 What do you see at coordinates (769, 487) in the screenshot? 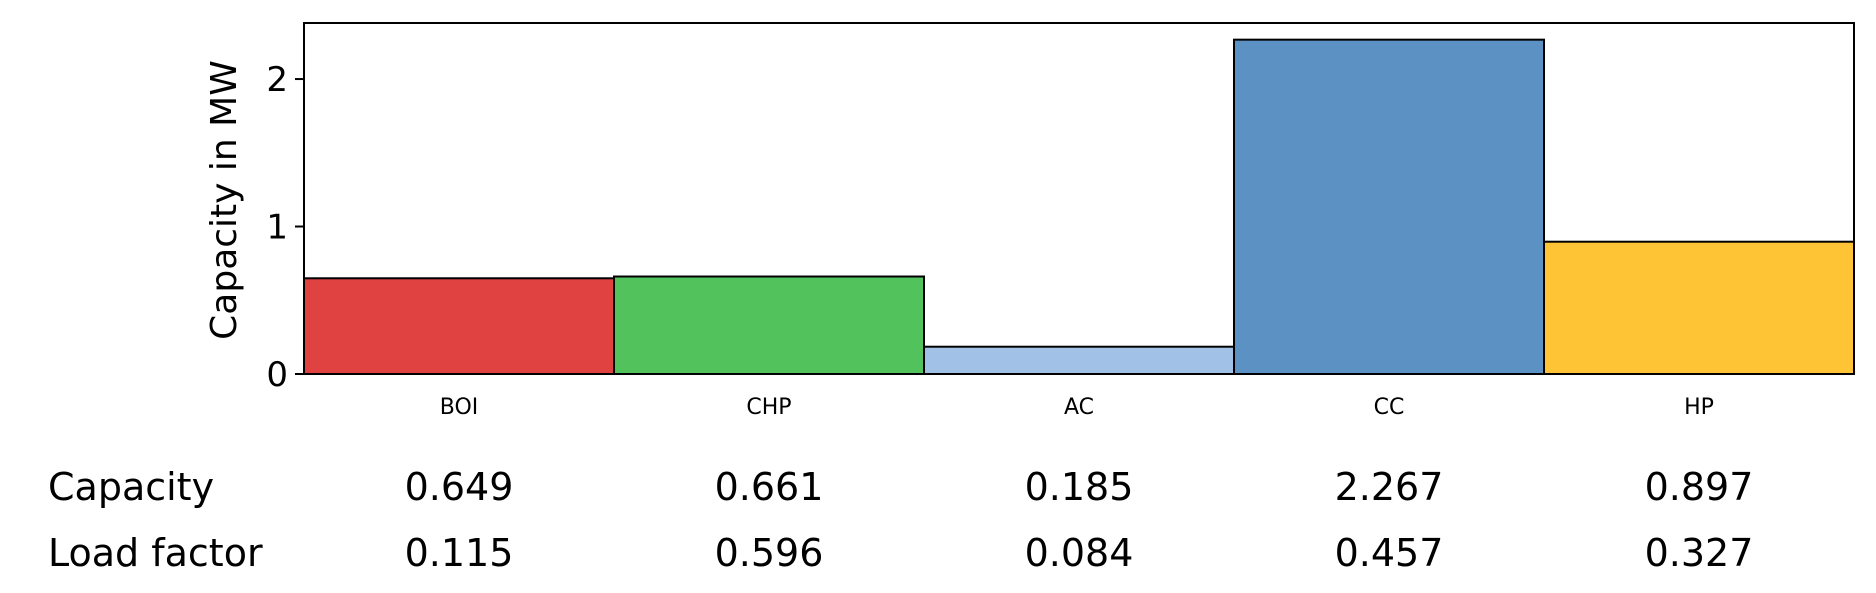
I see `table-cell: 0.661` at bounding box center [769, 487].